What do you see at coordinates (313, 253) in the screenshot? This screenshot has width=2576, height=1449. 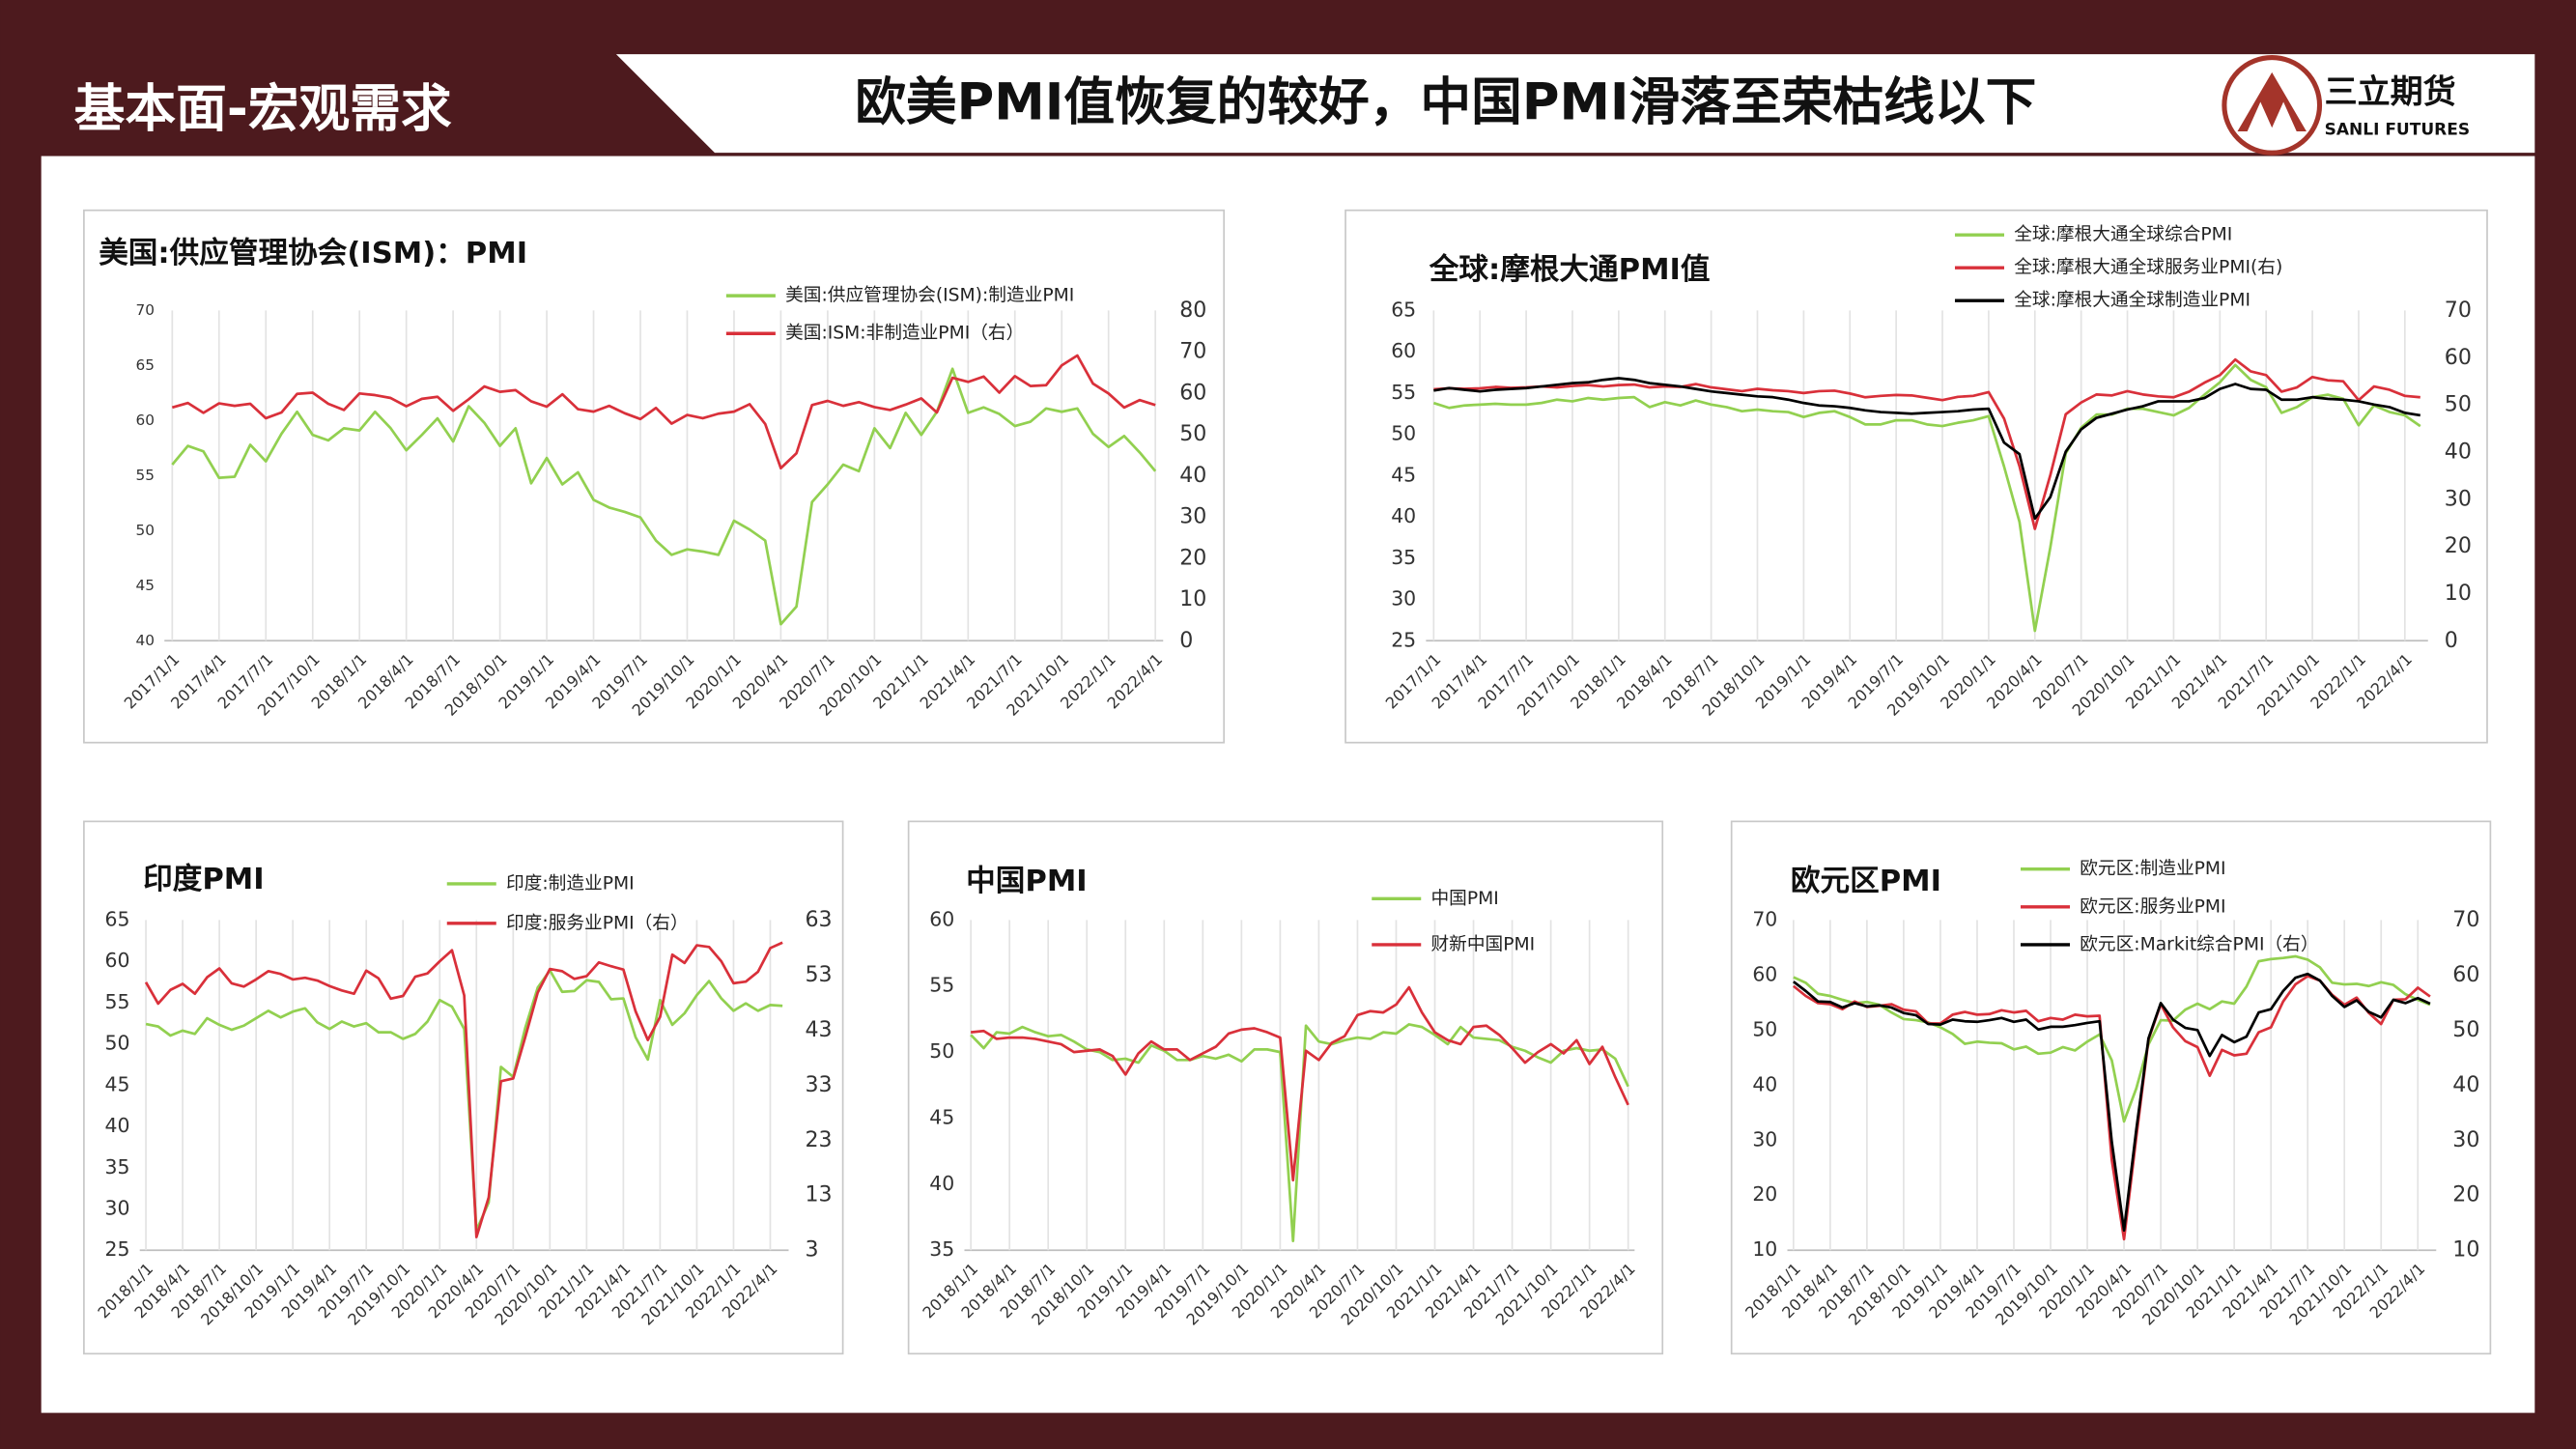 I see `chart-title: 美国:供应管理协会(ISM)：PMI` at bounding box center [313, 253].